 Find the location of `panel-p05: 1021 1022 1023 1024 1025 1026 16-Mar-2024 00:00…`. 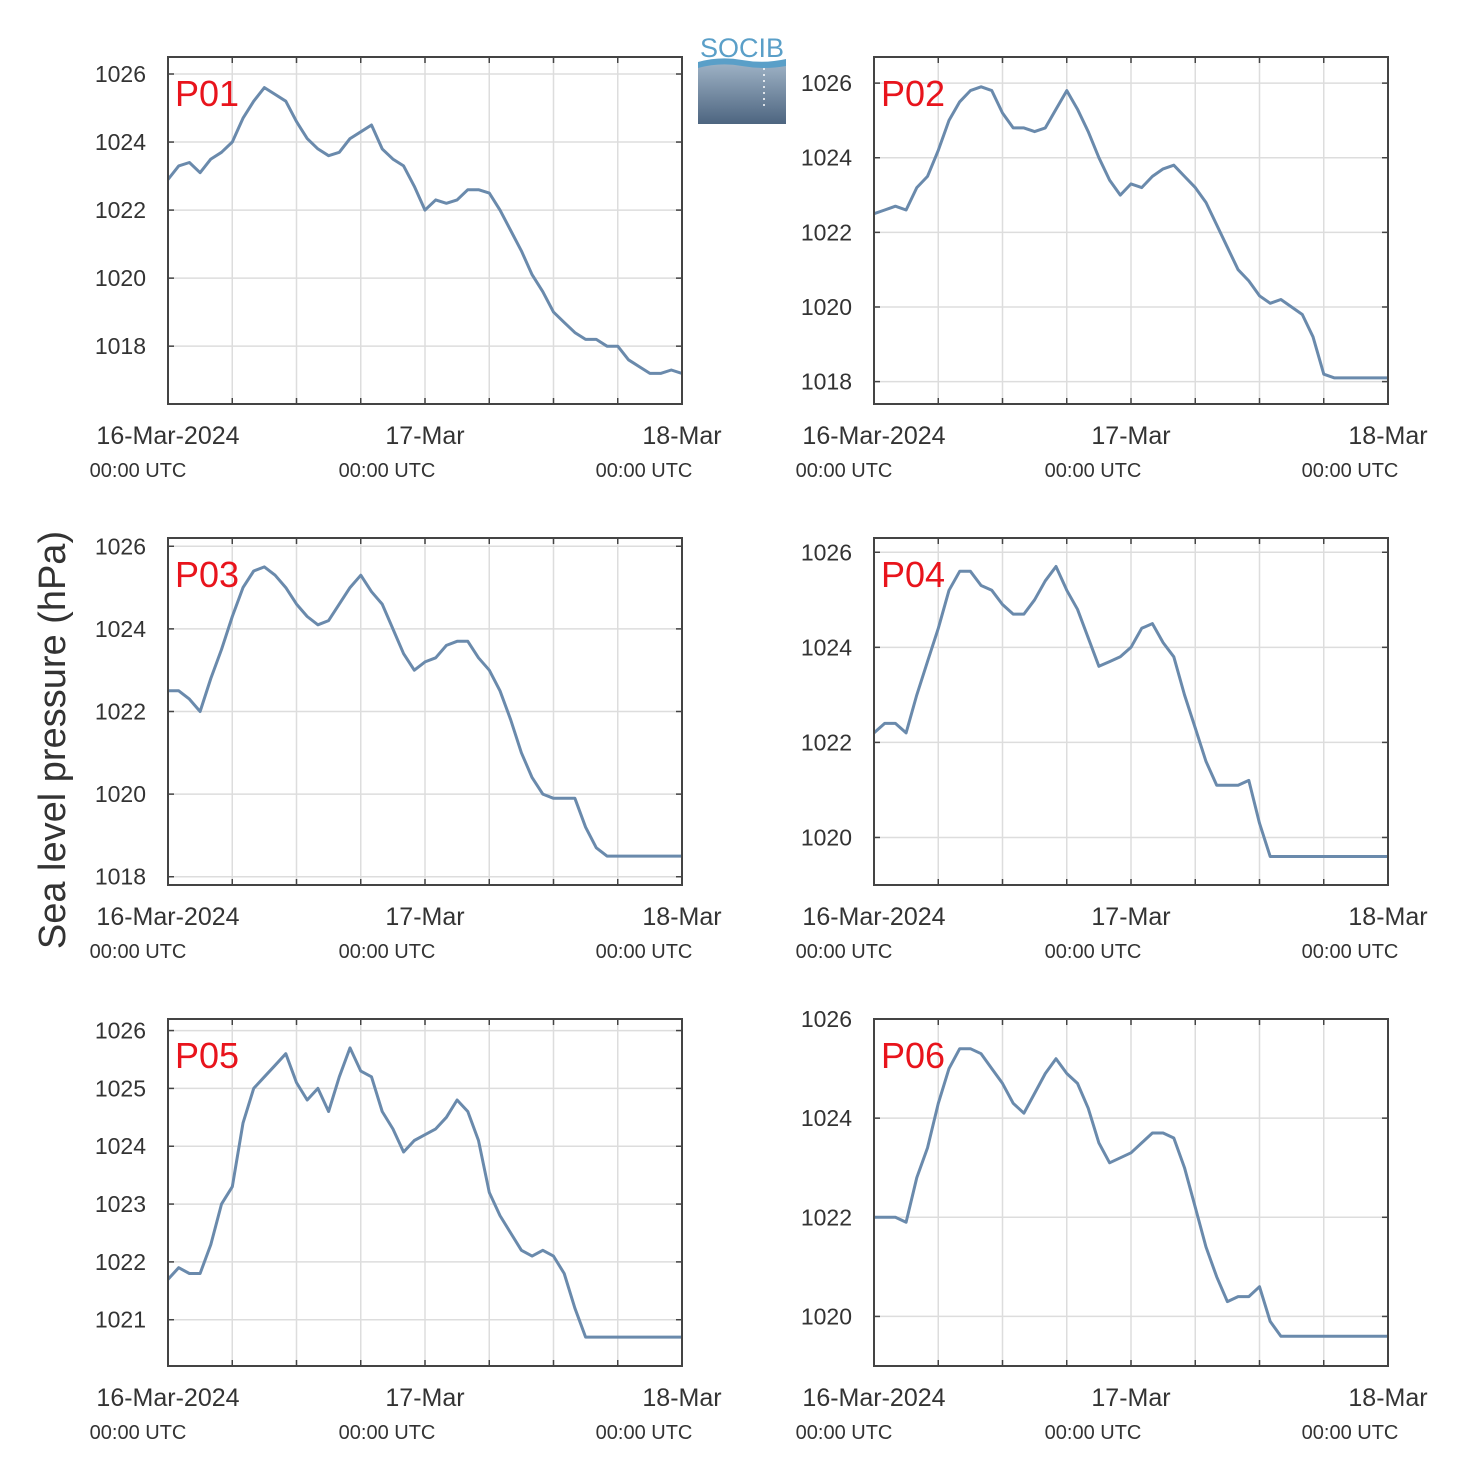

panel-p05: 1021 1022 1023 1024 1025 1026 16-Mar-2024 00:00… is located at coordinates (406, 1231).